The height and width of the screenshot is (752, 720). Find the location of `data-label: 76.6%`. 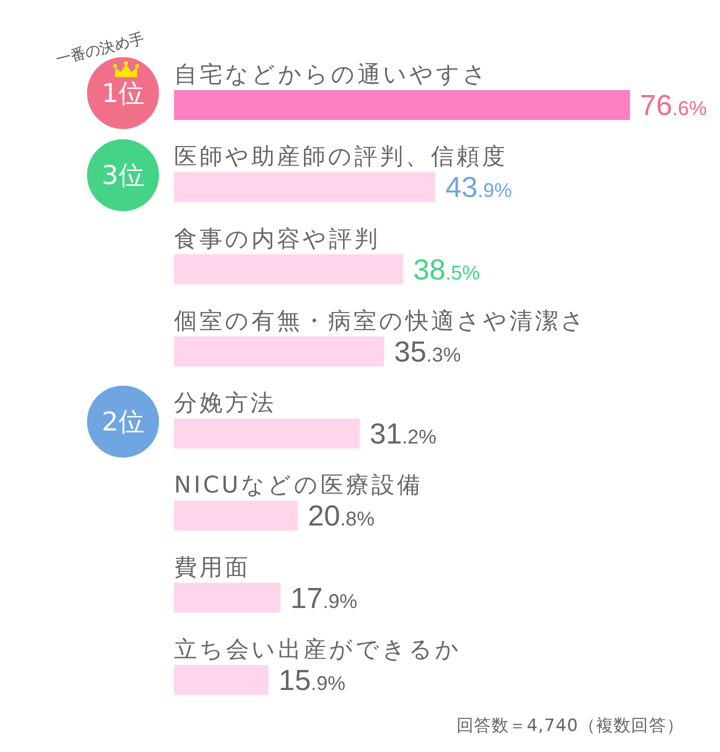

data-label: 76.6% is located at coordinates (673, 106).